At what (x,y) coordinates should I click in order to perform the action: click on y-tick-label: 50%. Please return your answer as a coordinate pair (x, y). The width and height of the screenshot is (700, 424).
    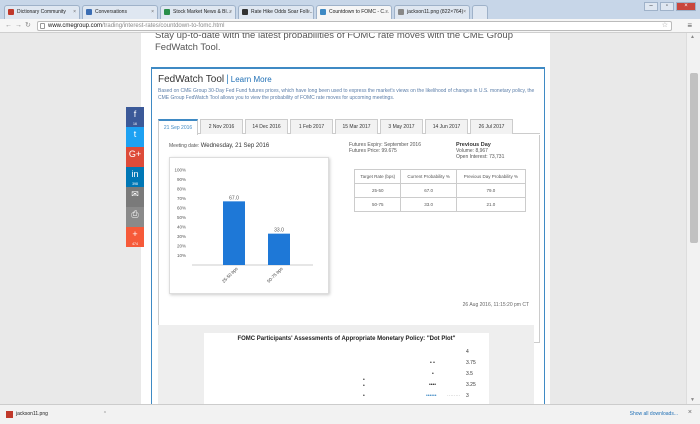
    Looking at the image, I should click on (181, 217).